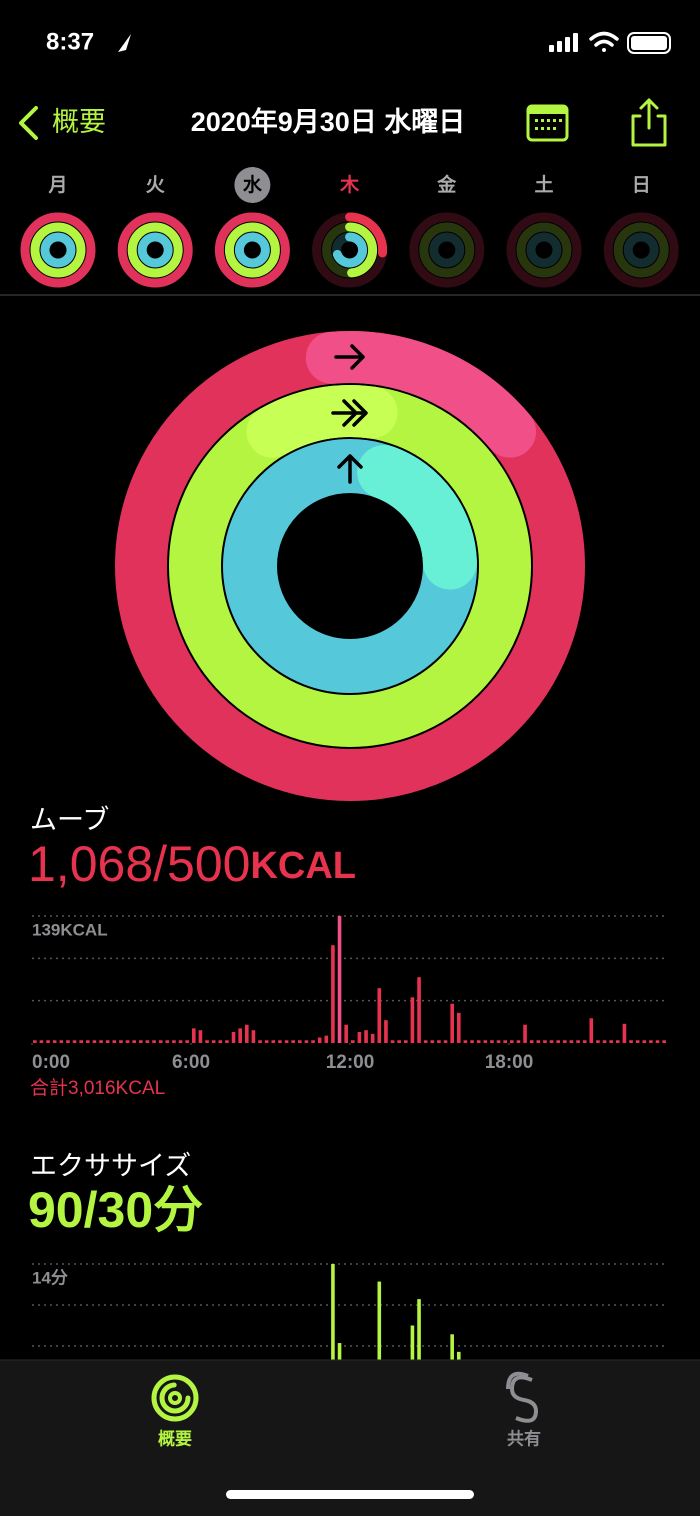  Describe the element at coordinates (563, 42) in the screenshot. I see `signal-icon` at that location.